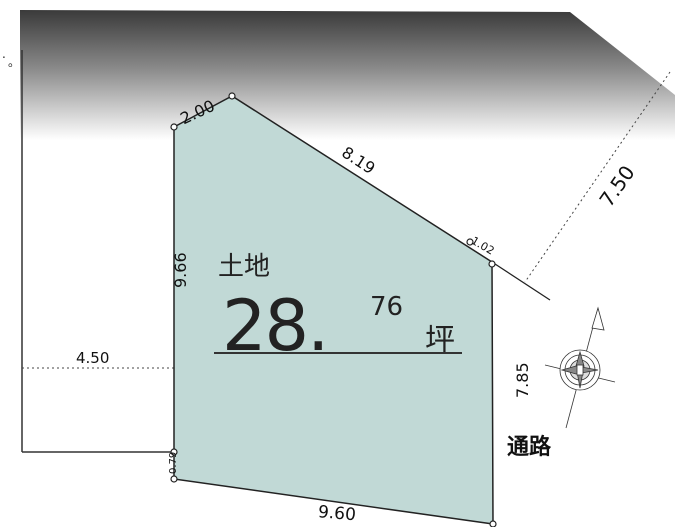 The image size is (675, 527). I want to click on dim-left-side: 9.66, so click(180, 270).